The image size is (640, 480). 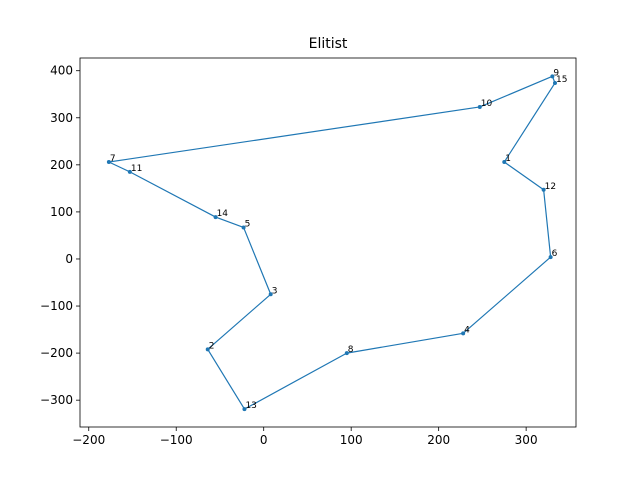 I want to click on point-label: 7, so click(x=113, y=159).